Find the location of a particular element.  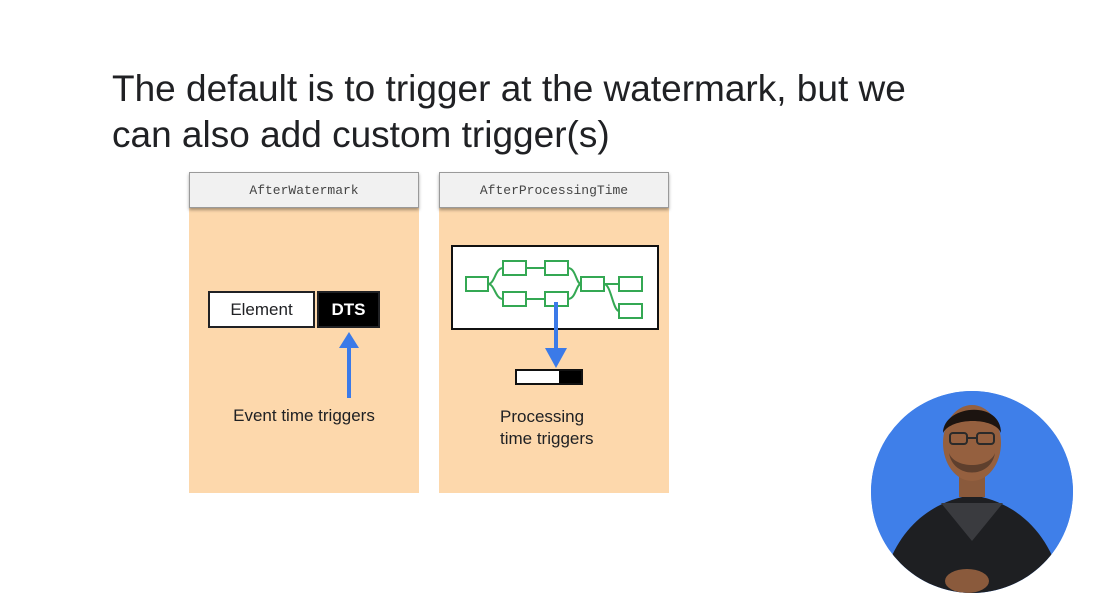

slide-title-line-2: can also add custom trigger(s) is located at coordinates (361, 134).